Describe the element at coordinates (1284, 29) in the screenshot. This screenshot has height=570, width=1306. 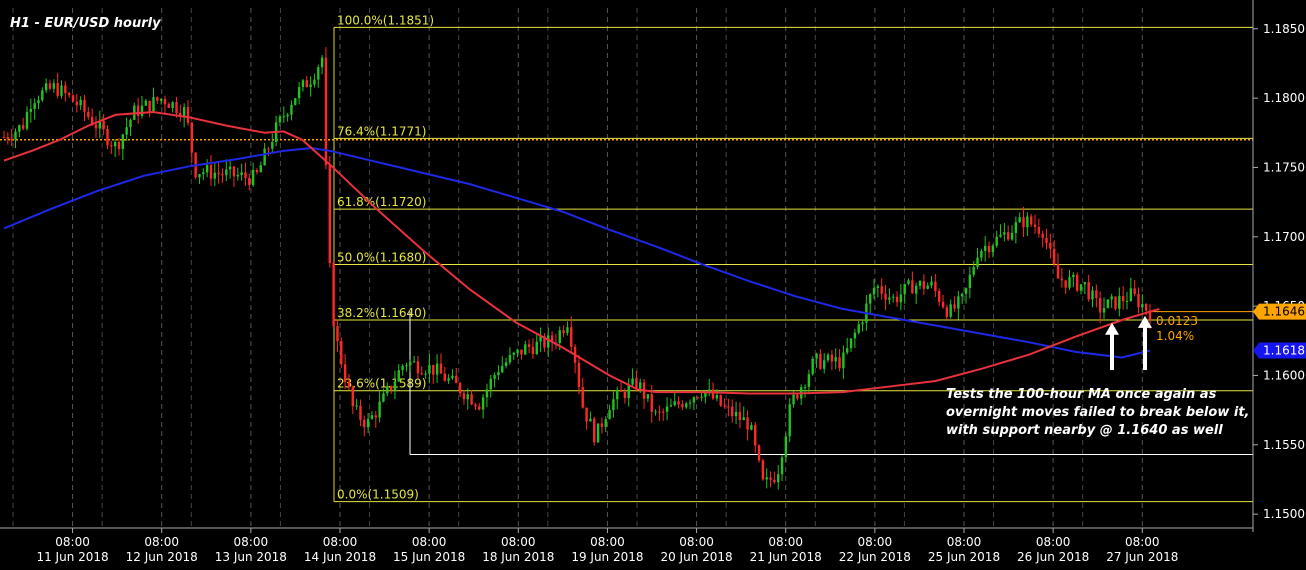
I see `y-tick-label: 1.1850` at that location.